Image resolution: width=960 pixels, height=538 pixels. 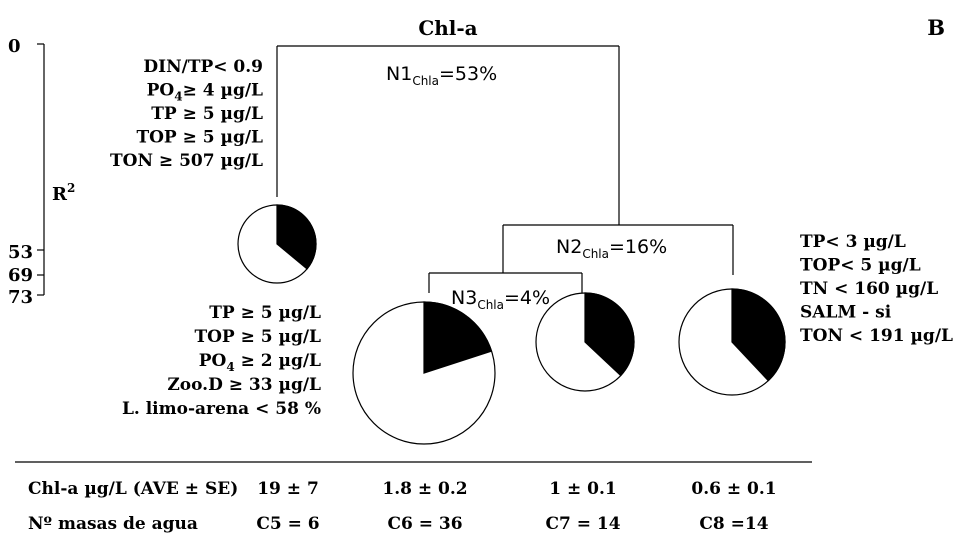 What do you see at coordinates (288, 489) in the screenshot?
I see `table-cell: 19 ± 7` at bounding box center [288, 489].